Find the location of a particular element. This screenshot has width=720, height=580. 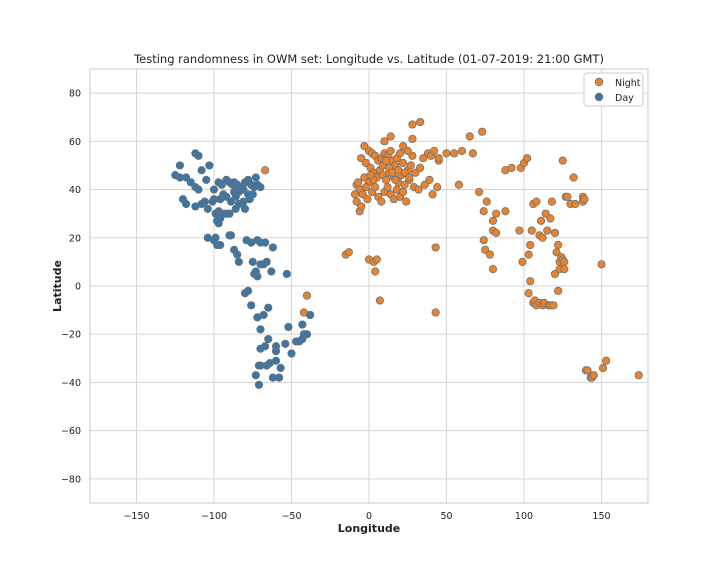

x-axis-label: Longitude is located at coordinates (369, 528).